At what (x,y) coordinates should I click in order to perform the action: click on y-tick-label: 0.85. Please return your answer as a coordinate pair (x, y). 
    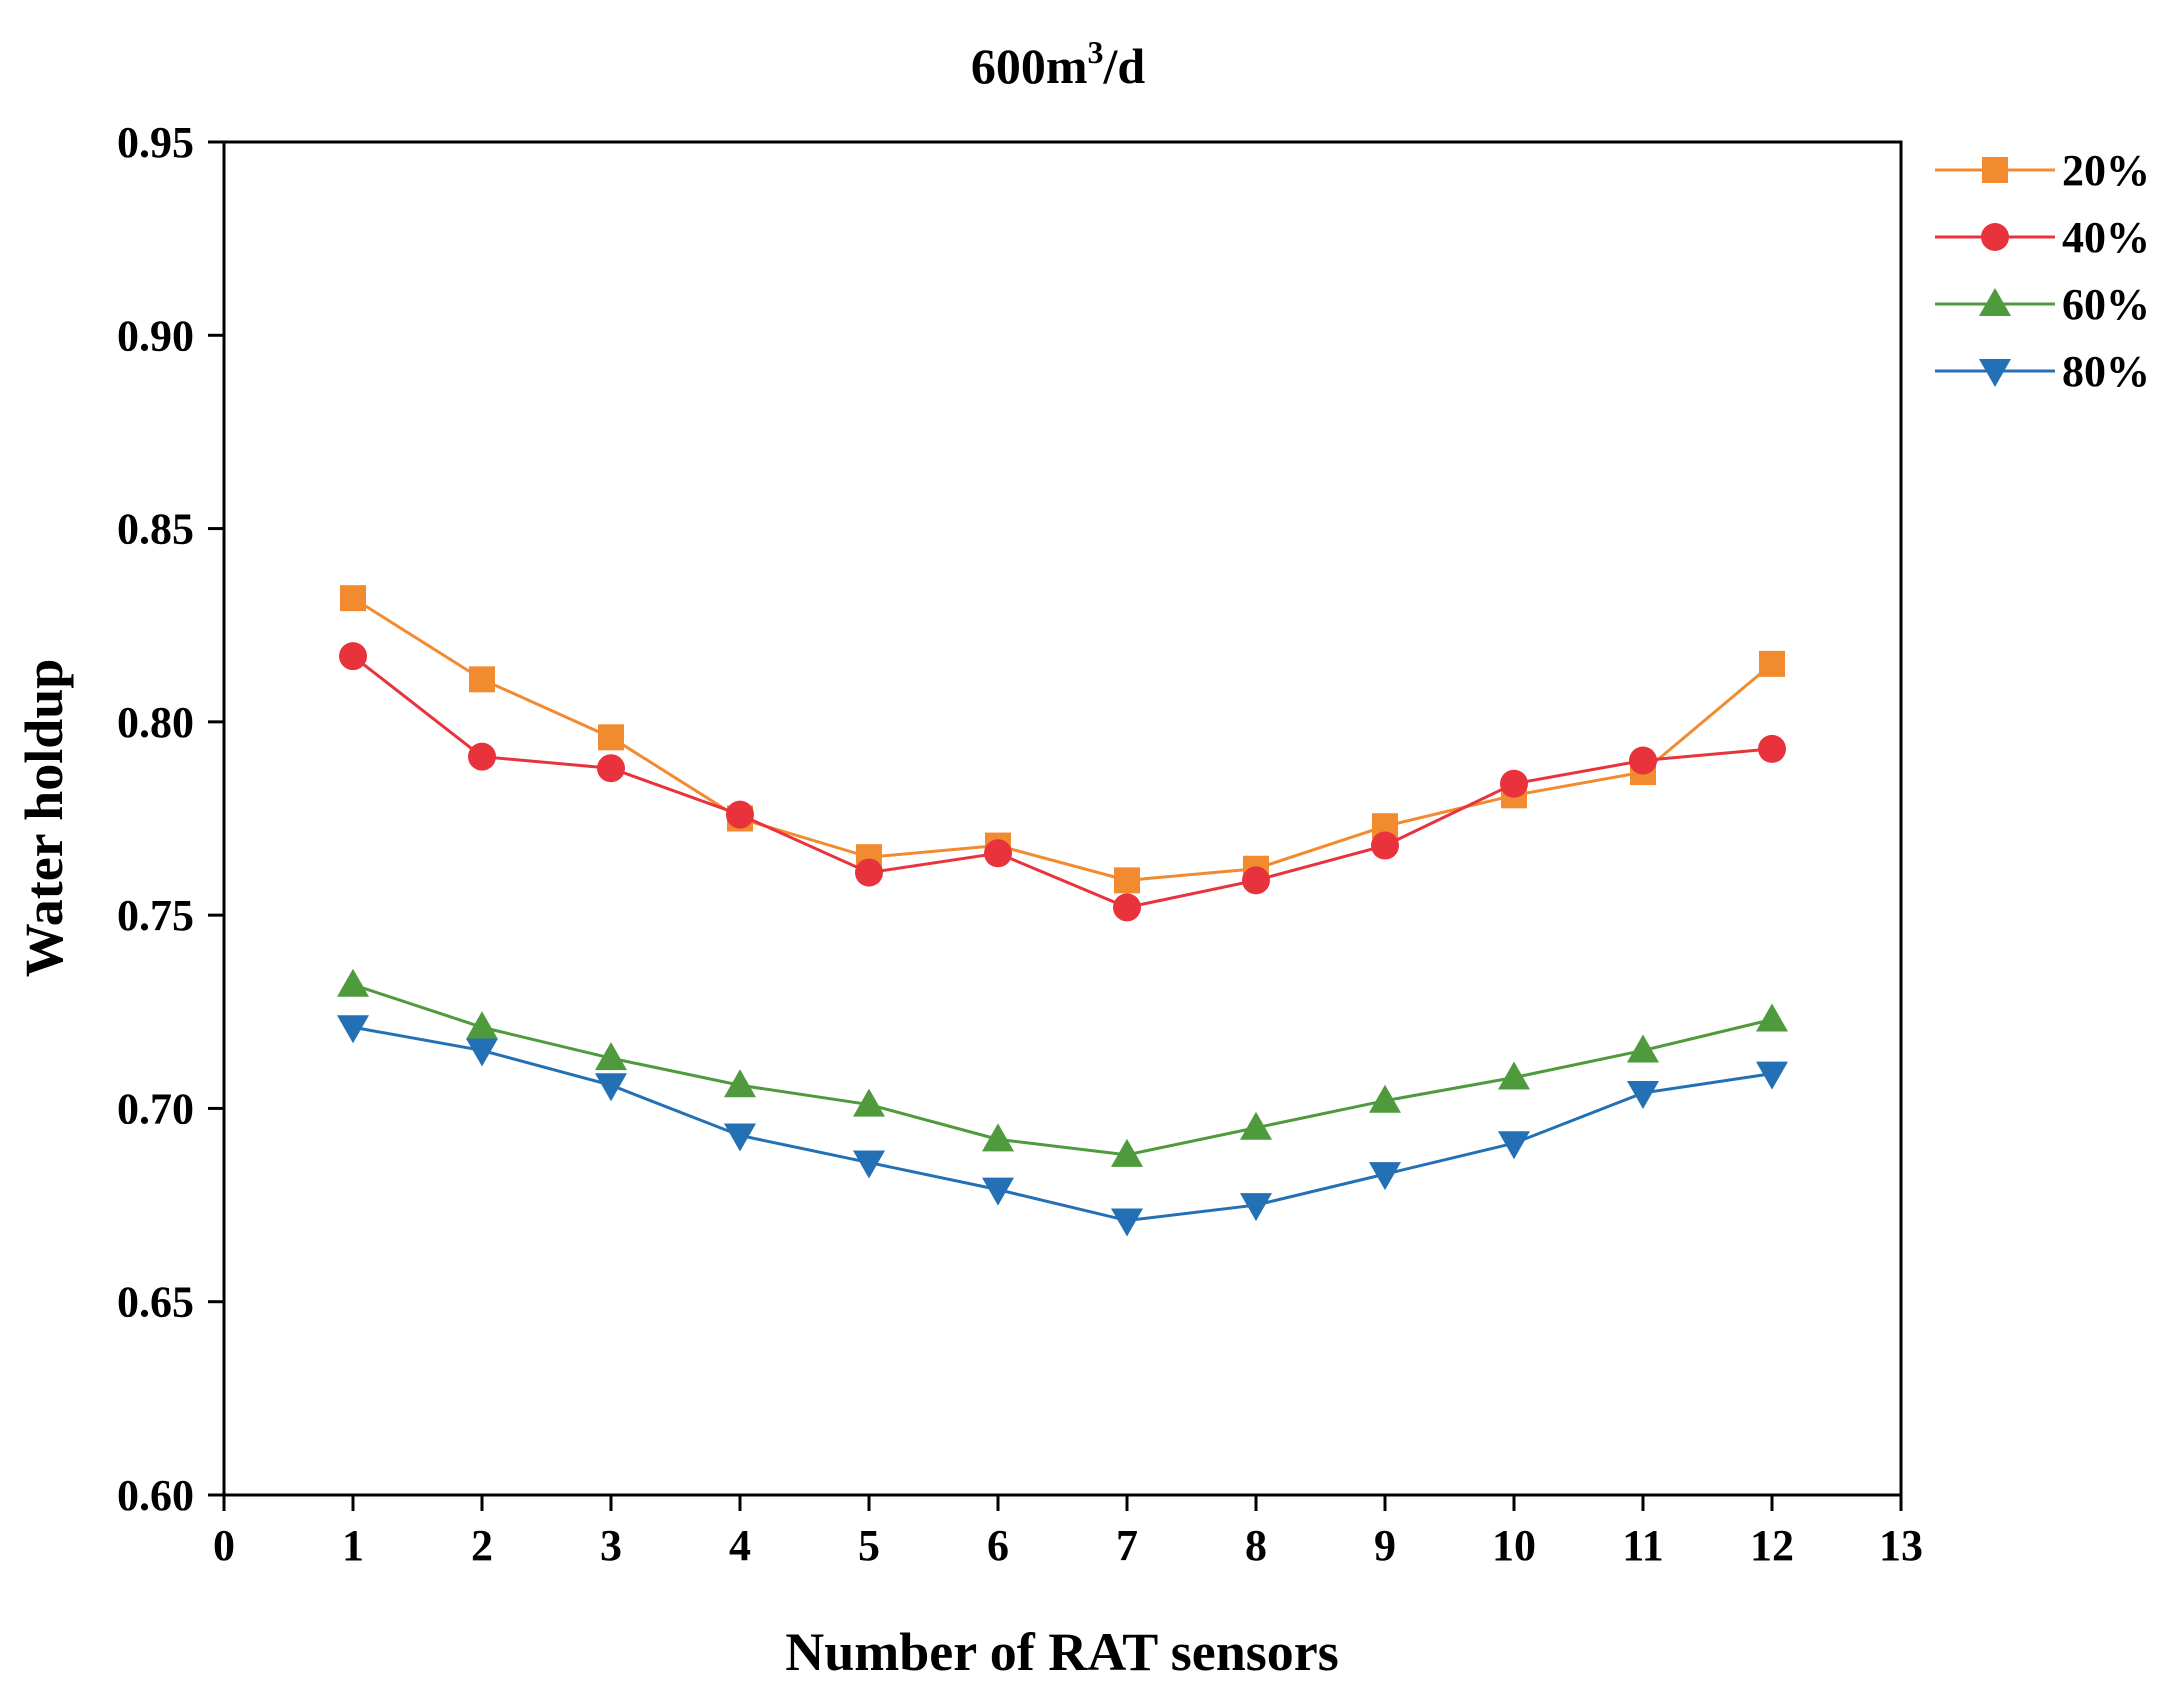
    Looking at the image, I should click on (155, 529).